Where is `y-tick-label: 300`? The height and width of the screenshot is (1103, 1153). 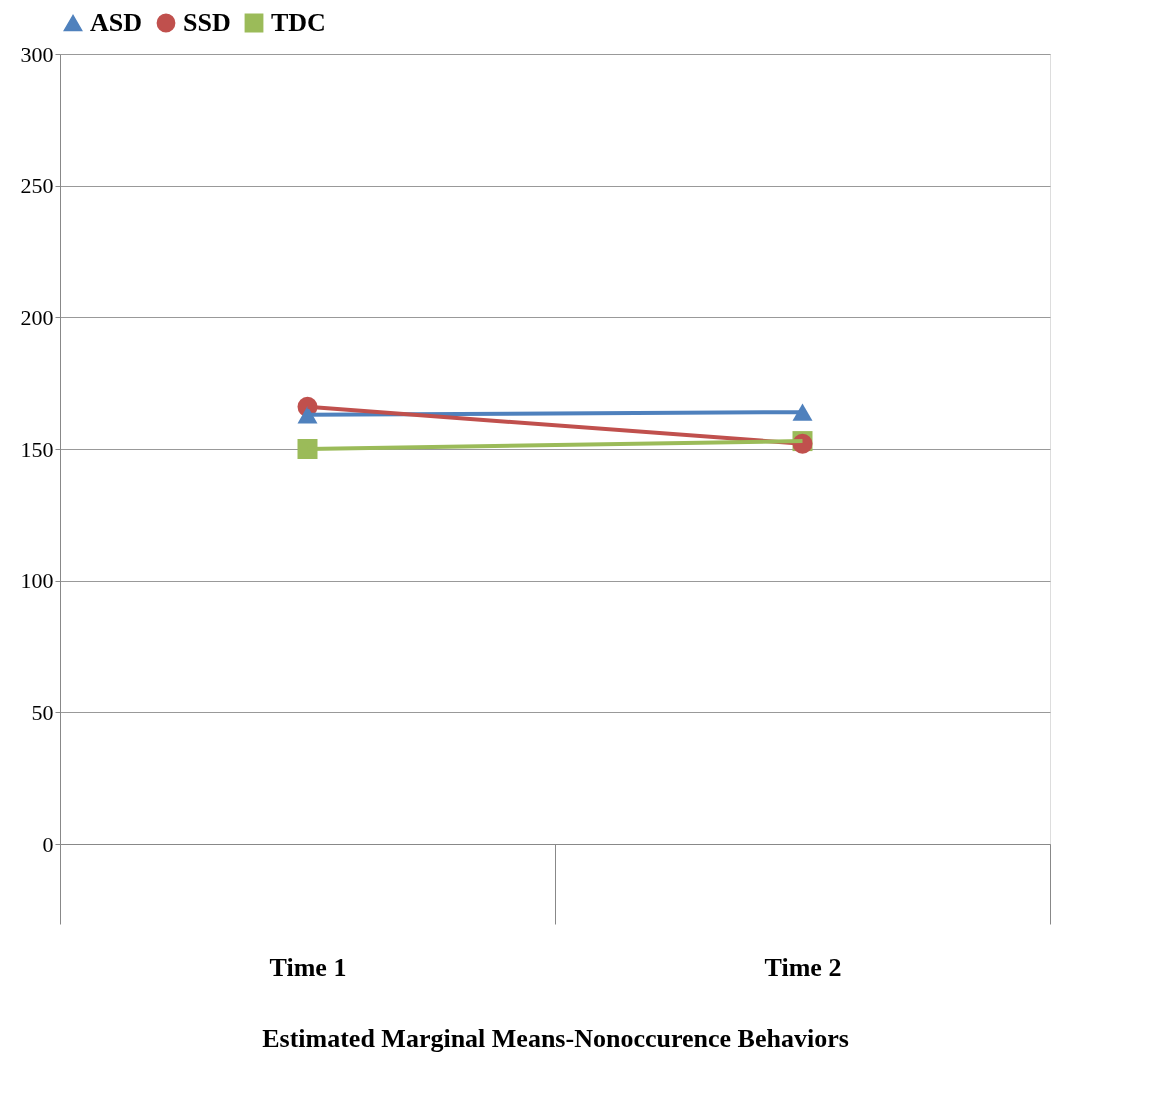 y-tick-label: 300 is located at coordinates (37, 54).